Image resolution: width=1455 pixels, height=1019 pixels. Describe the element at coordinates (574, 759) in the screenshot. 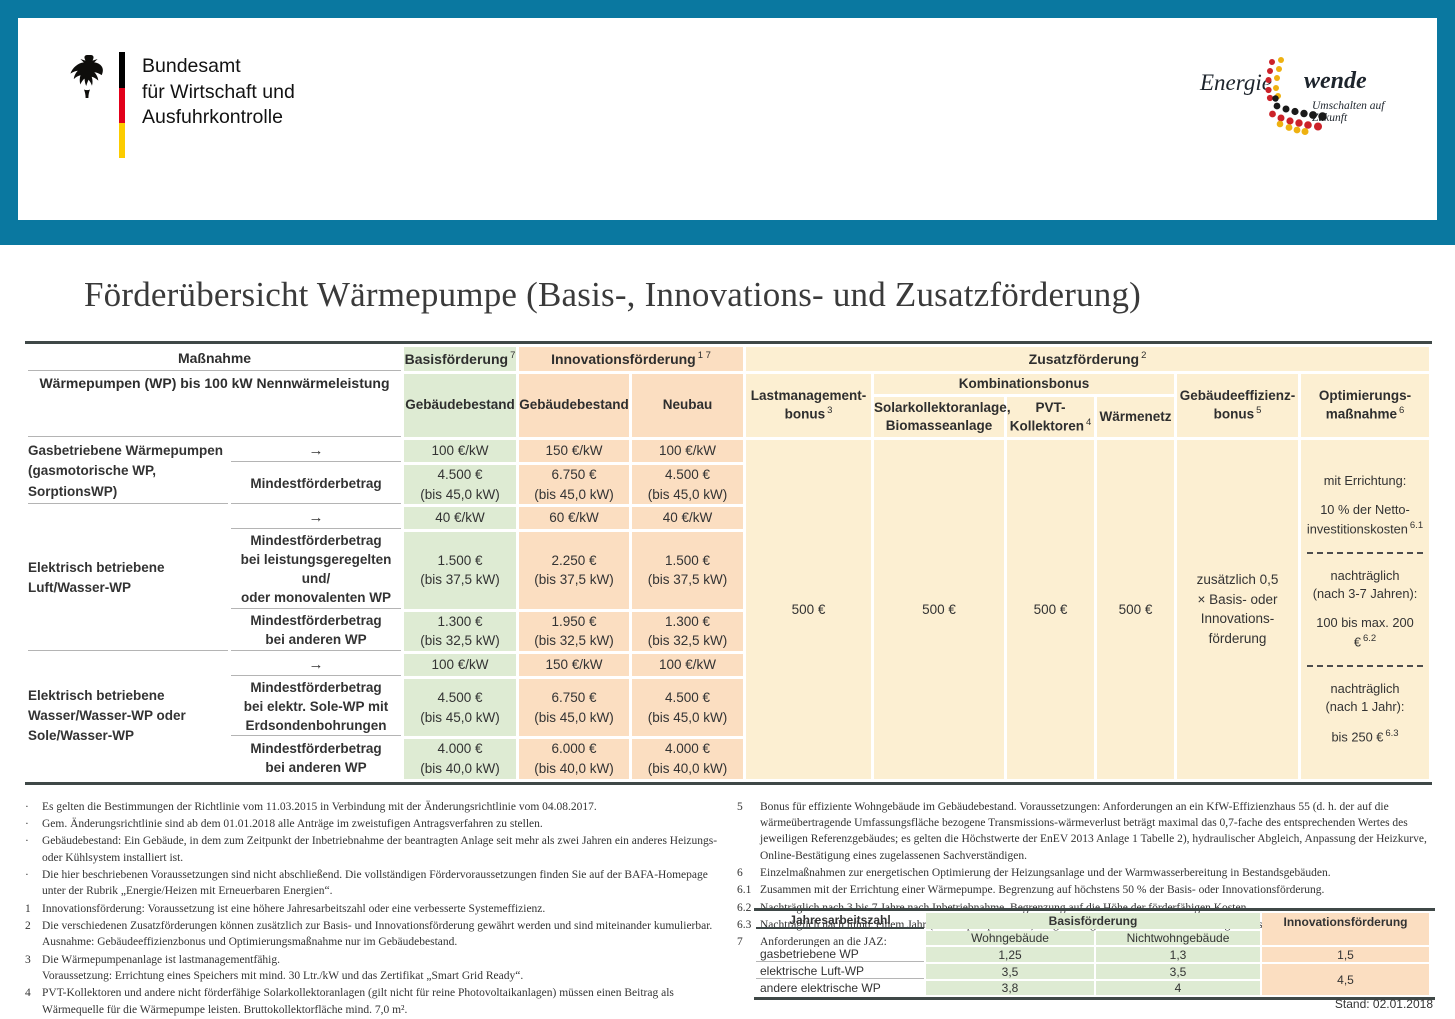

I see `cell-sole-andere-innov-bestand: 6.000 € (bis 40,0 kW)` at that location.